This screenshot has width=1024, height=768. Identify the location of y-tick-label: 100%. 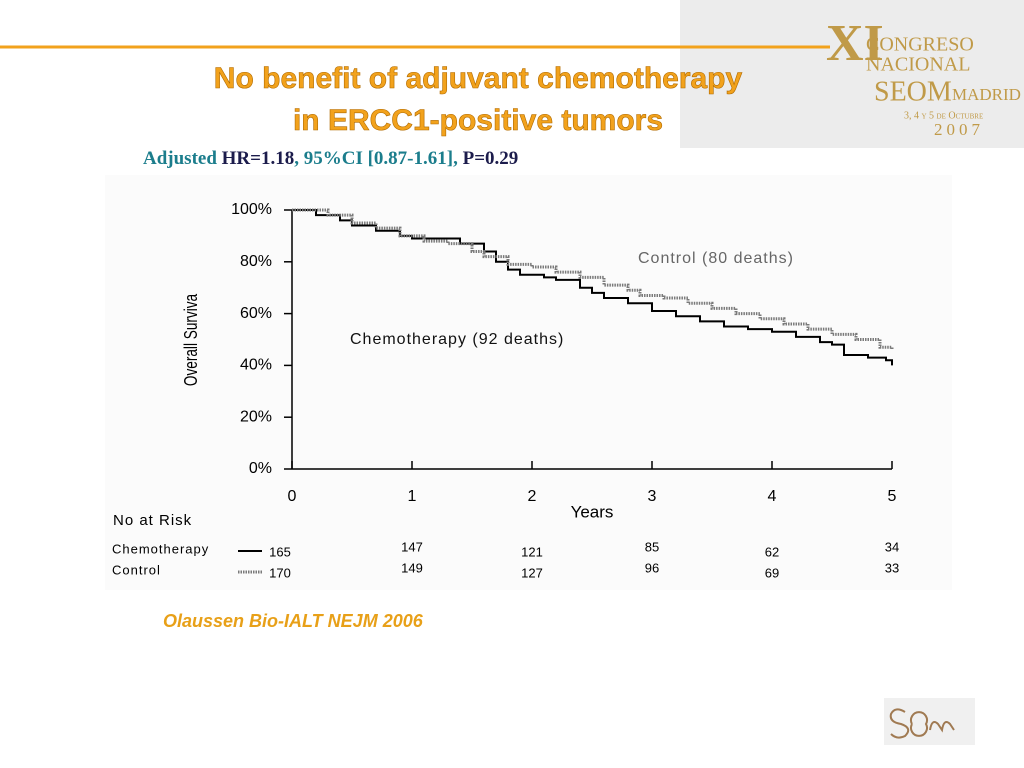
(251, 209).